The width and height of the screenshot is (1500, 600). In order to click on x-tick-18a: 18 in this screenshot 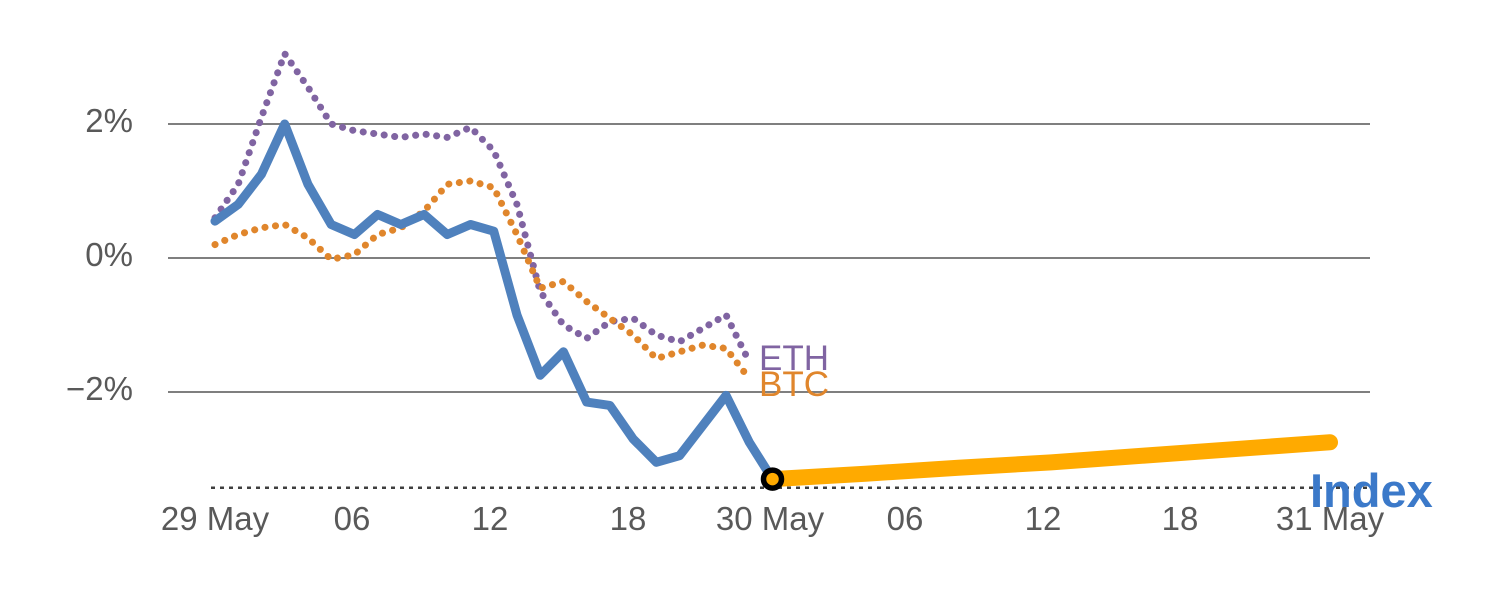, I will do `click(628, 518)`.